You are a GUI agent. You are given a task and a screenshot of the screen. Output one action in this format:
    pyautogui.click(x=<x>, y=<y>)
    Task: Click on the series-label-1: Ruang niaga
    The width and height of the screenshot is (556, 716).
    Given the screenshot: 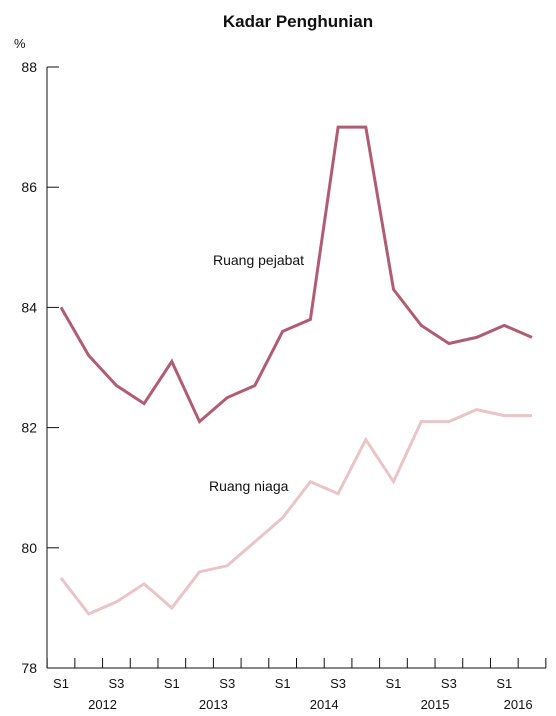 What is the action you would take?
    pyautogui.click(x=249, y=486)
    